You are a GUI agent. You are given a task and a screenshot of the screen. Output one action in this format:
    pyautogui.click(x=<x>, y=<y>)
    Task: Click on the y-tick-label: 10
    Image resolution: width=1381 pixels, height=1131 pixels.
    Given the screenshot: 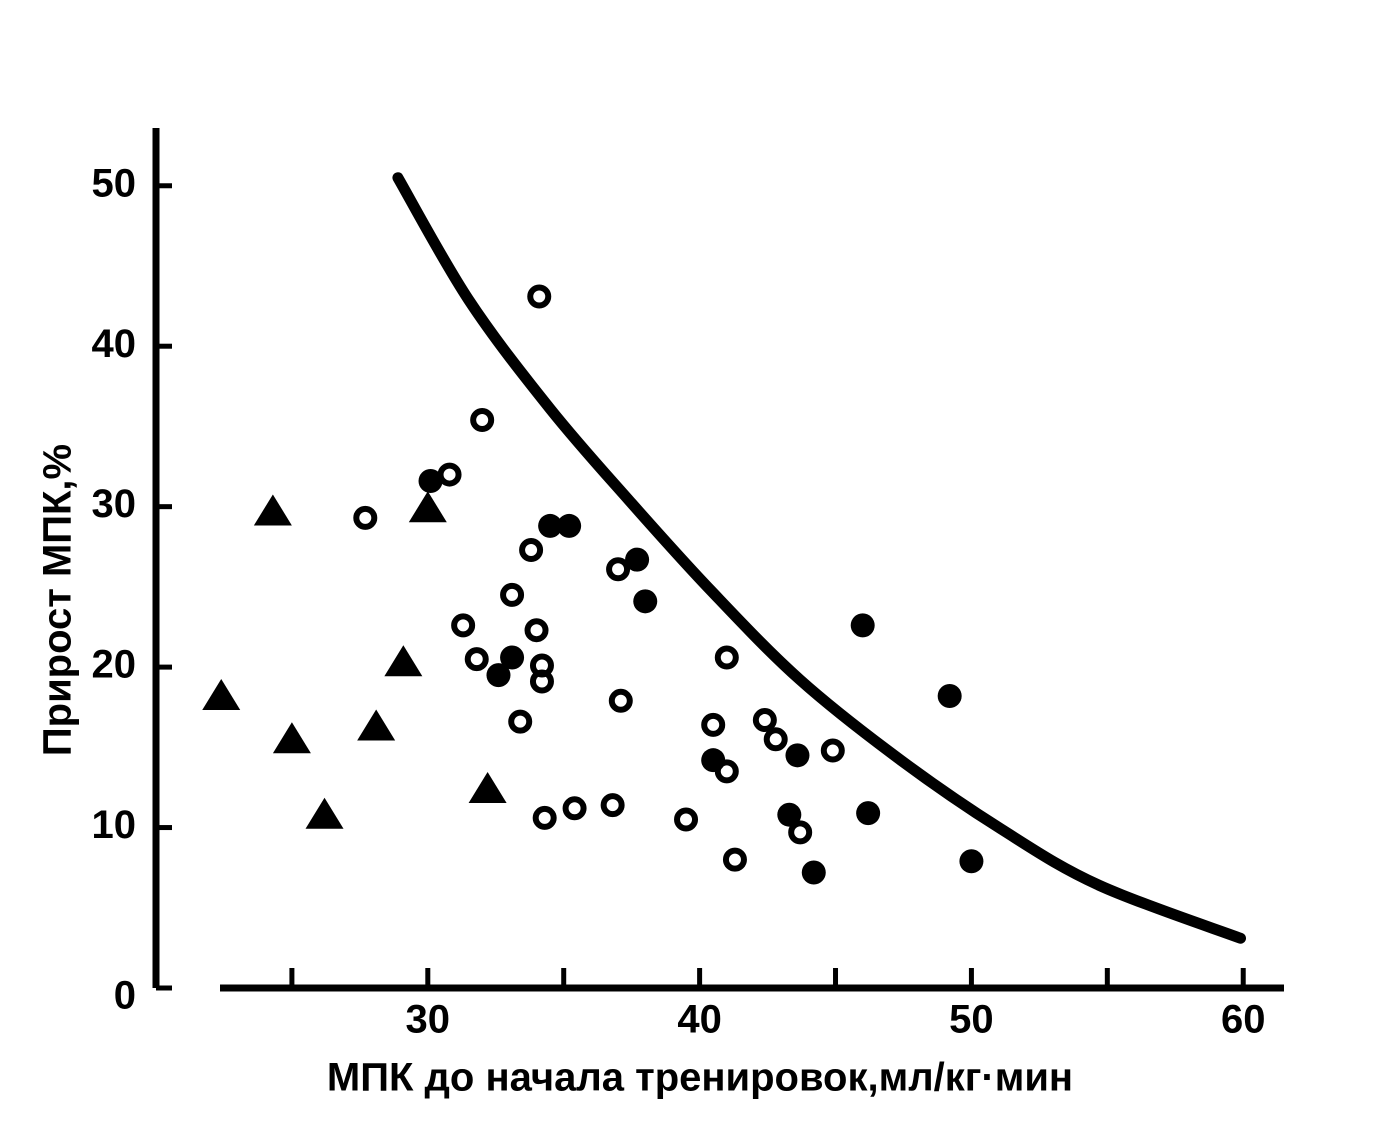 What is the action you would take?
    pyautogui.click(x=114, y=825)
    